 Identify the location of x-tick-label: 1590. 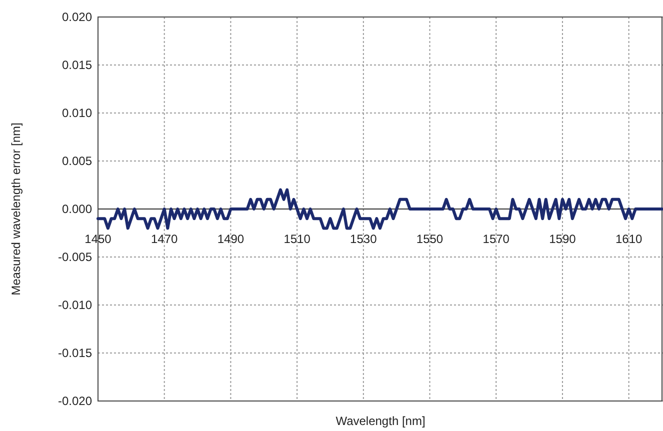
(562, 239).